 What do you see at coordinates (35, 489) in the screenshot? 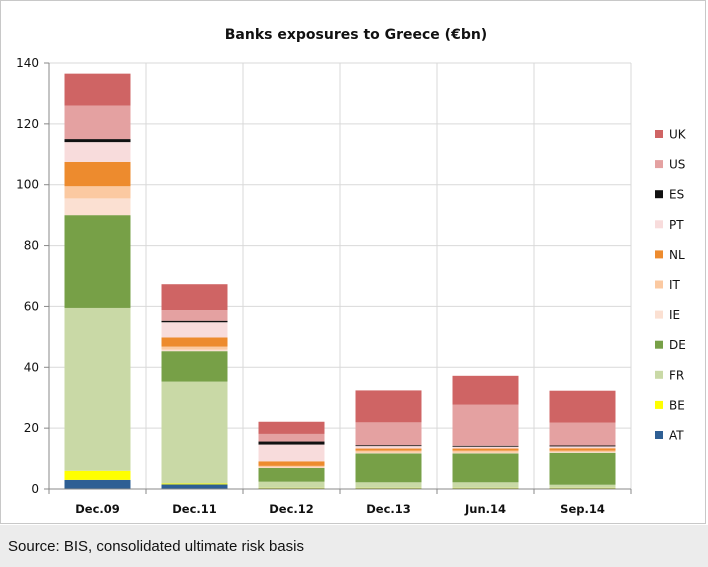
I see `y-tick-label: 0` at bounding box center [35, 489].